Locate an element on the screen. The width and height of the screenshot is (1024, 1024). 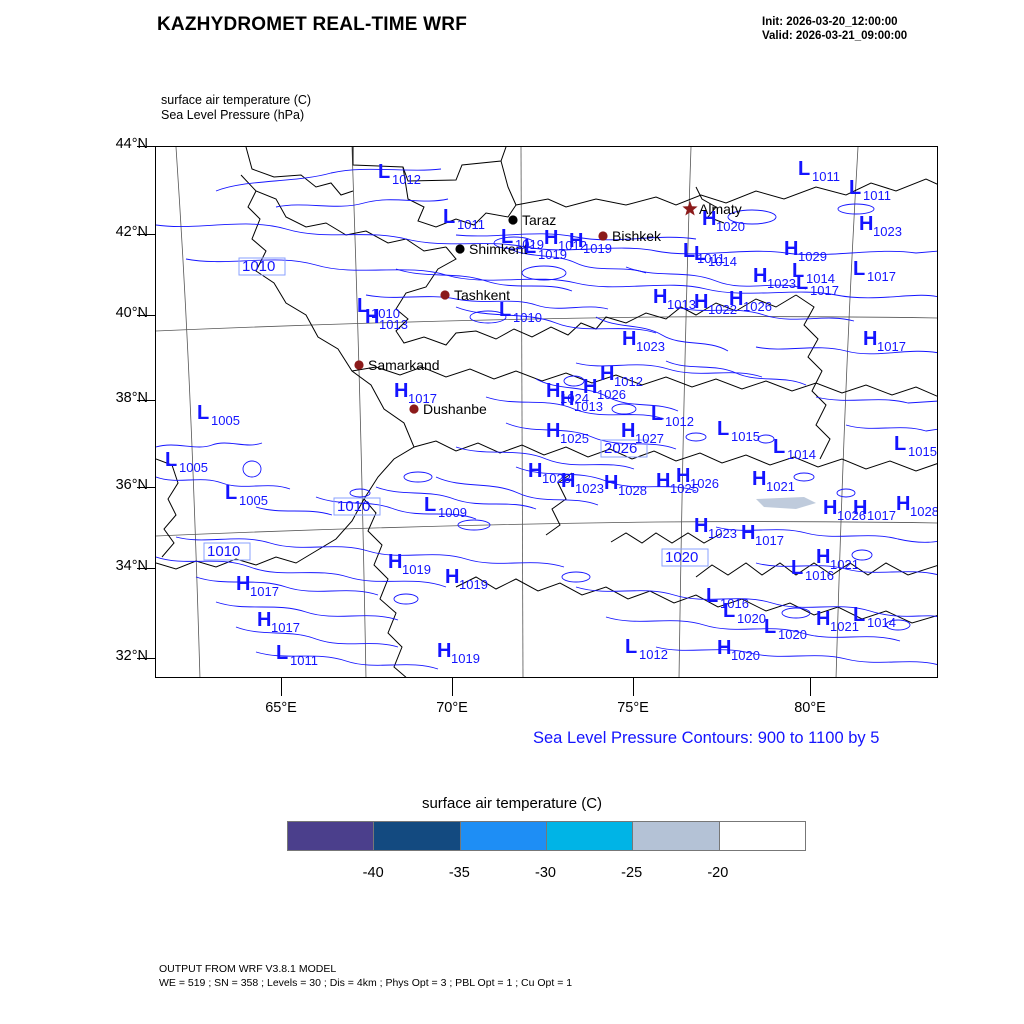
high-pressure-marker: H 1028 is located at coordinates (625, 485).